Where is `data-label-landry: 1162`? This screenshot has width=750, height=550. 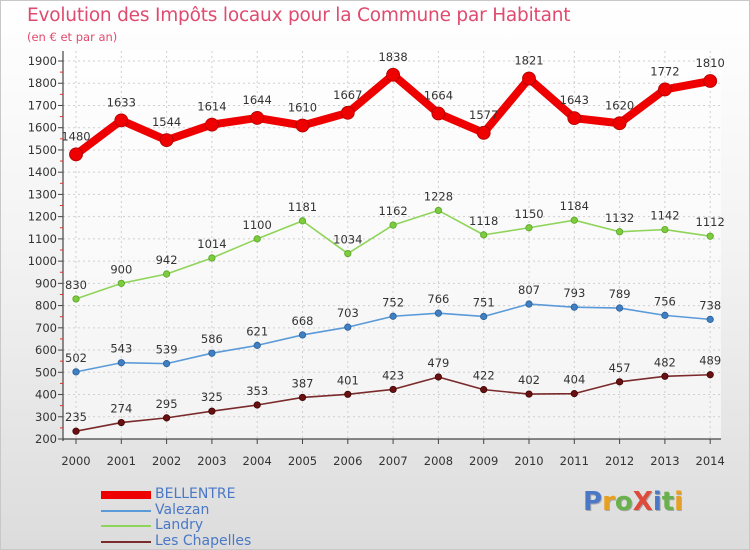 data-label-landry: 1162 is located at coordinates (392, 211).